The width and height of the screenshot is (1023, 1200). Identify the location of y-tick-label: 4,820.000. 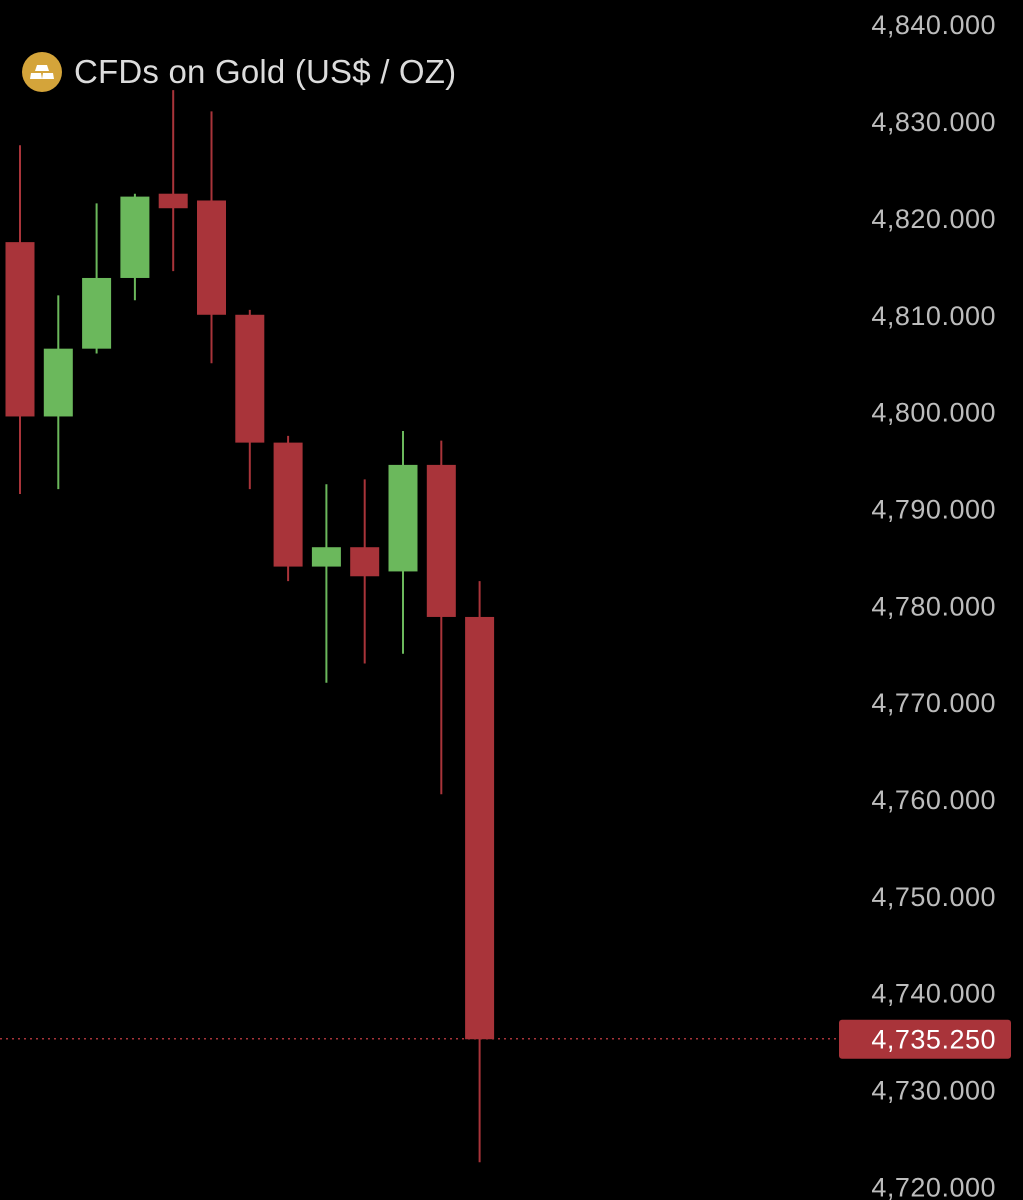
(933, 219).